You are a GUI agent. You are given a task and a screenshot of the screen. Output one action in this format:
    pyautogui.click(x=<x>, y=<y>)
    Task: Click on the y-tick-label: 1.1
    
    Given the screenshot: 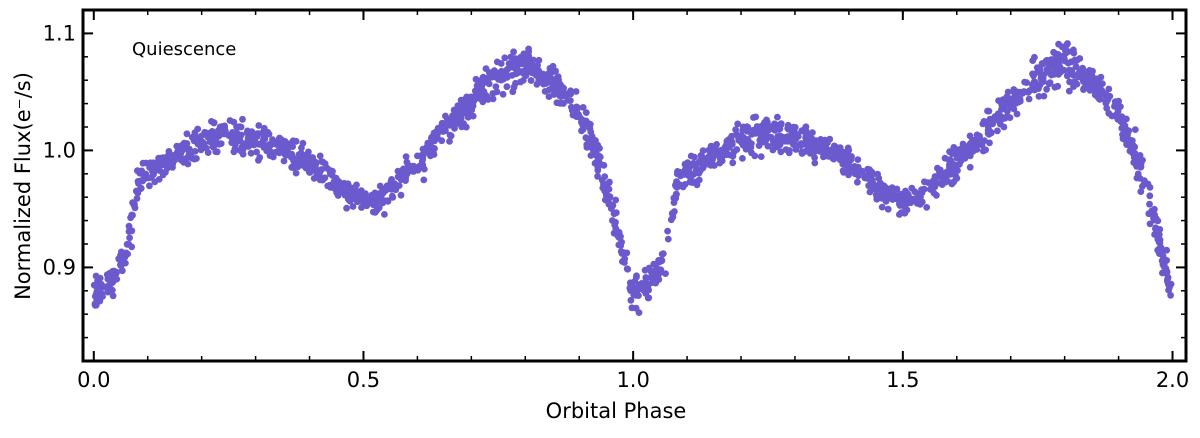 What is the action you would take?
    pyautogui.click(x=59, y=33)
    